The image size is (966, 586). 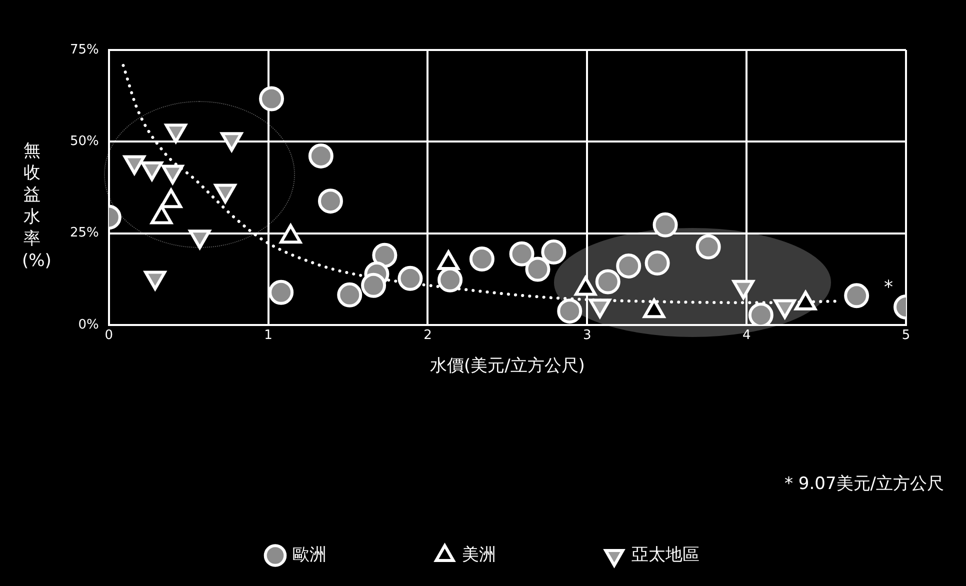 I want to click on y-tick-label: 0%, so click(x=88, y=324).